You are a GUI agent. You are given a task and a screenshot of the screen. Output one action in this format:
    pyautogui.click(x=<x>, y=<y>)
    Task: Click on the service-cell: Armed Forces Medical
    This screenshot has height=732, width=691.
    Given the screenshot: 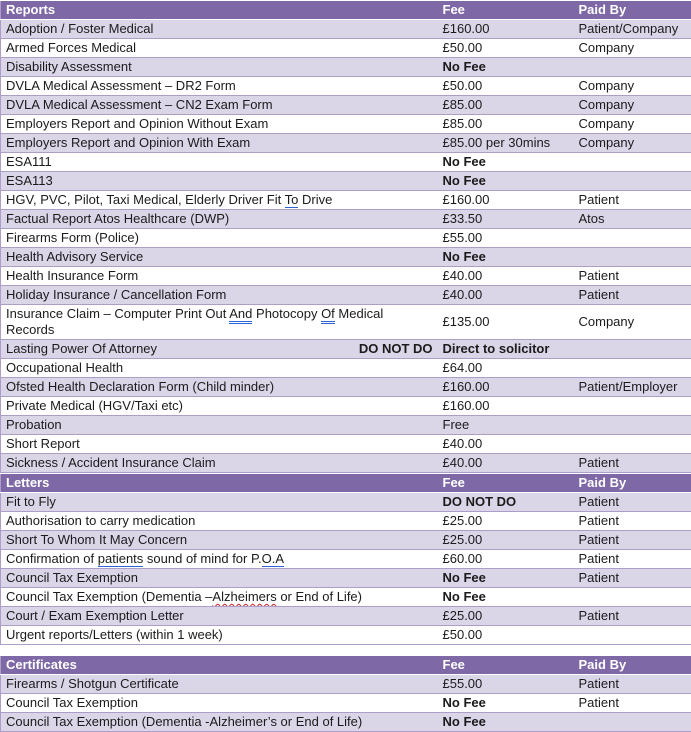 What is the action you would take?
    pyautogui.click(x=219, y=48)
    